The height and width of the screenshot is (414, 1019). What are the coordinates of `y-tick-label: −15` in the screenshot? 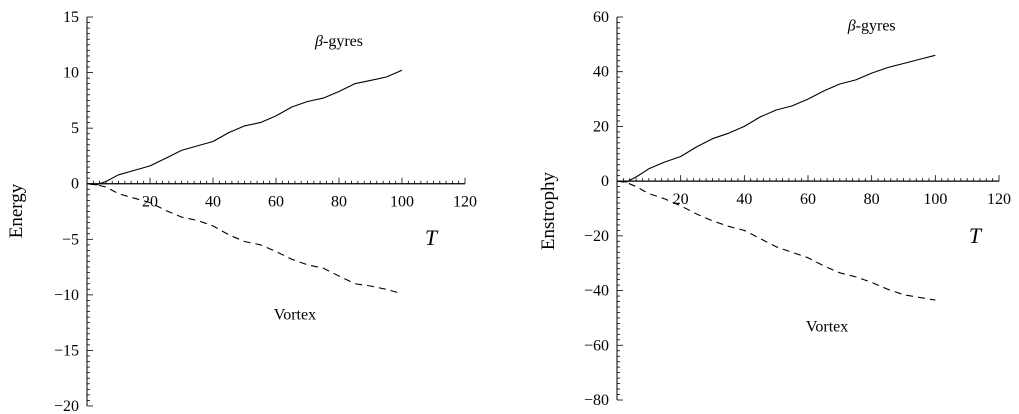 It's located at (66, 350).